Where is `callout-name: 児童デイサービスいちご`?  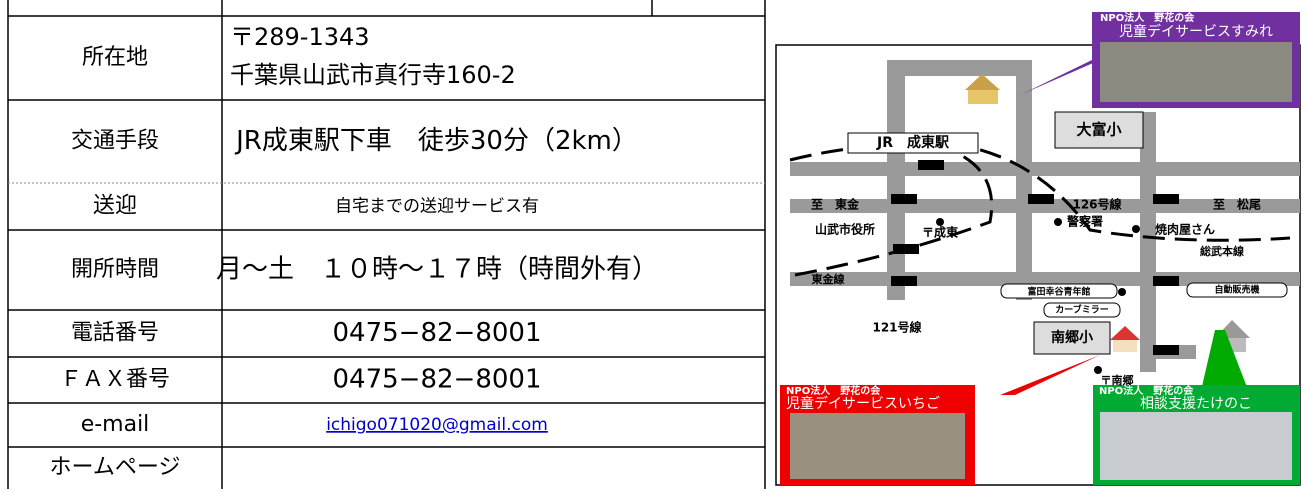
callout-name: 児童デイサービスいちご is located at coordinates (863, 403).